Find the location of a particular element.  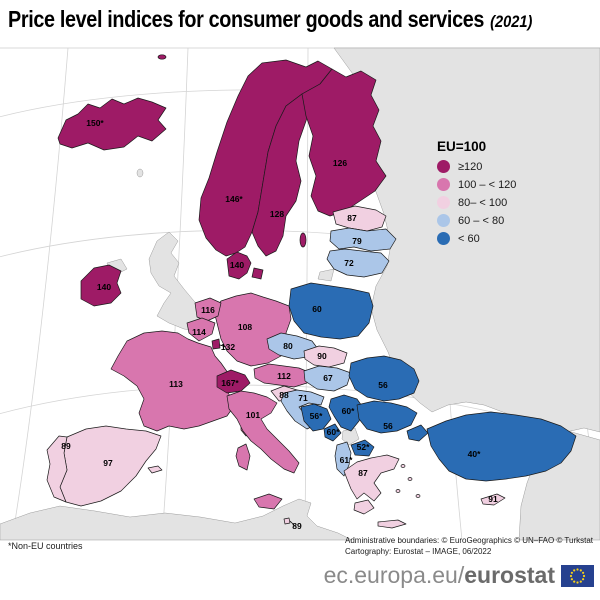

legend-item: 100 – < 120 is located at coordinates (476, 184).